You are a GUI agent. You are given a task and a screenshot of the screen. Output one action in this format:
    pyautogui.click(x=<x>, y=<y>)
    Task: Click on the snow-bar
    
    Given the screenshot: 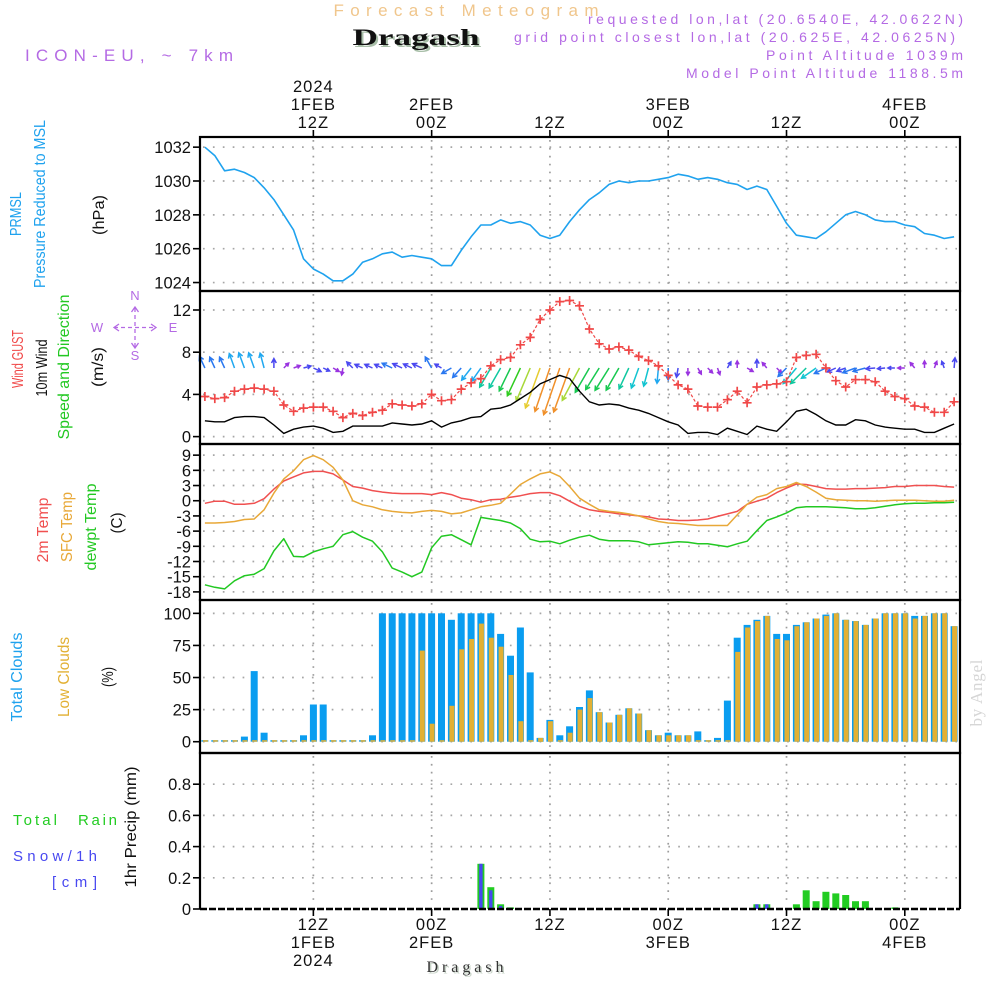 What is the action you would take?
    pyautogui.click(x=481, y=886)
    